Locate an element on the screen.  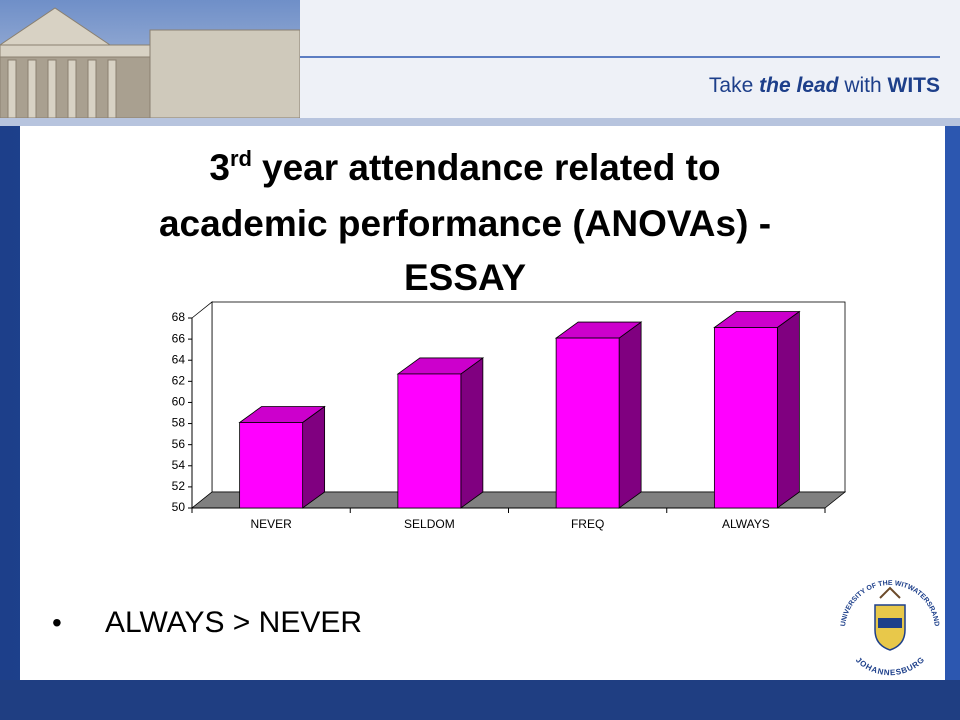
y-tick-label: 64 is located at coordinates (179, 359).